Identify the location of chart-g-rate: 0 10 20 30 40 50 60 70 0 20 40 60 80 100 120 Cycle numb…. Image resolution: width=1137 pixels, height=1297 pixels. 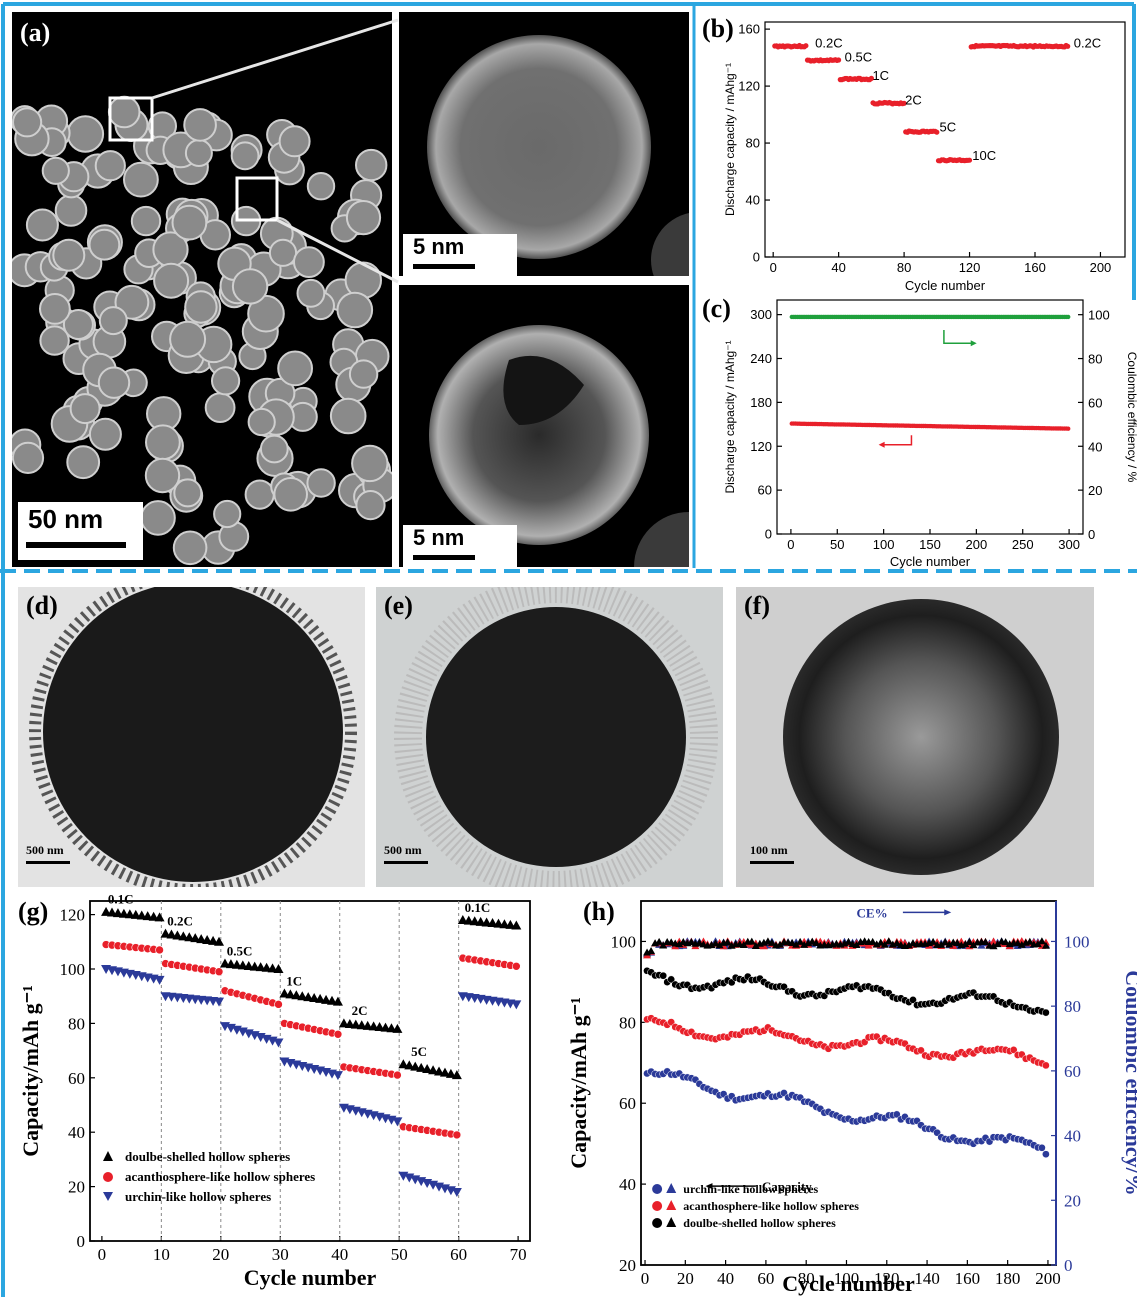
(274, 1091).